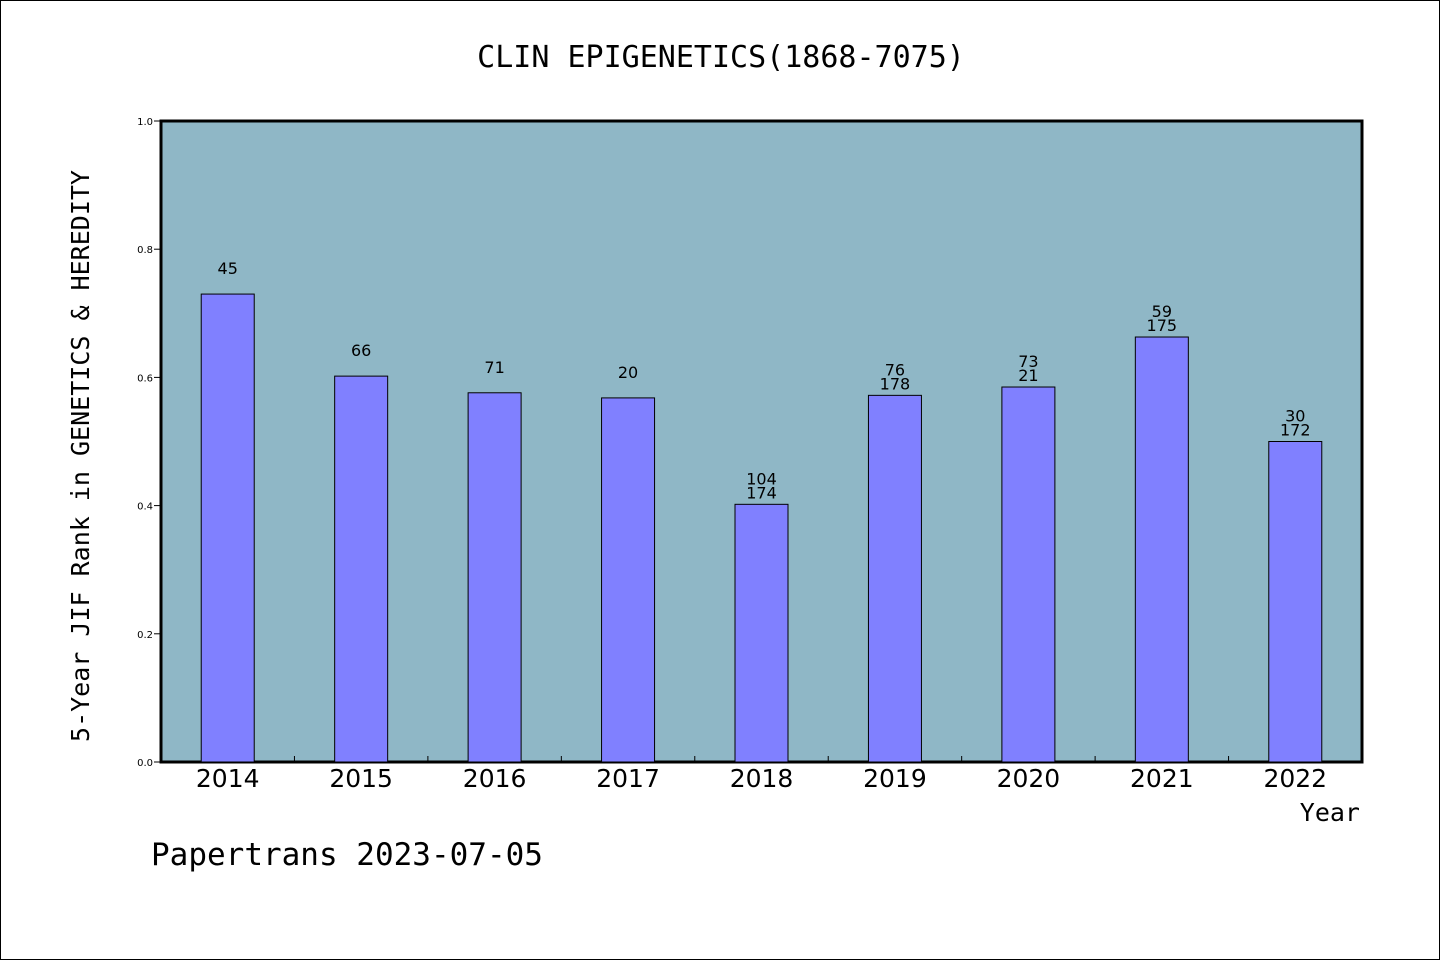 Image resolution: width=1440 pixels, height=961 pixels. What do you see at coordinates (361, 778) in the screenshot?
I see `x-tick-label: 2015` at bounding box center [361, 778].